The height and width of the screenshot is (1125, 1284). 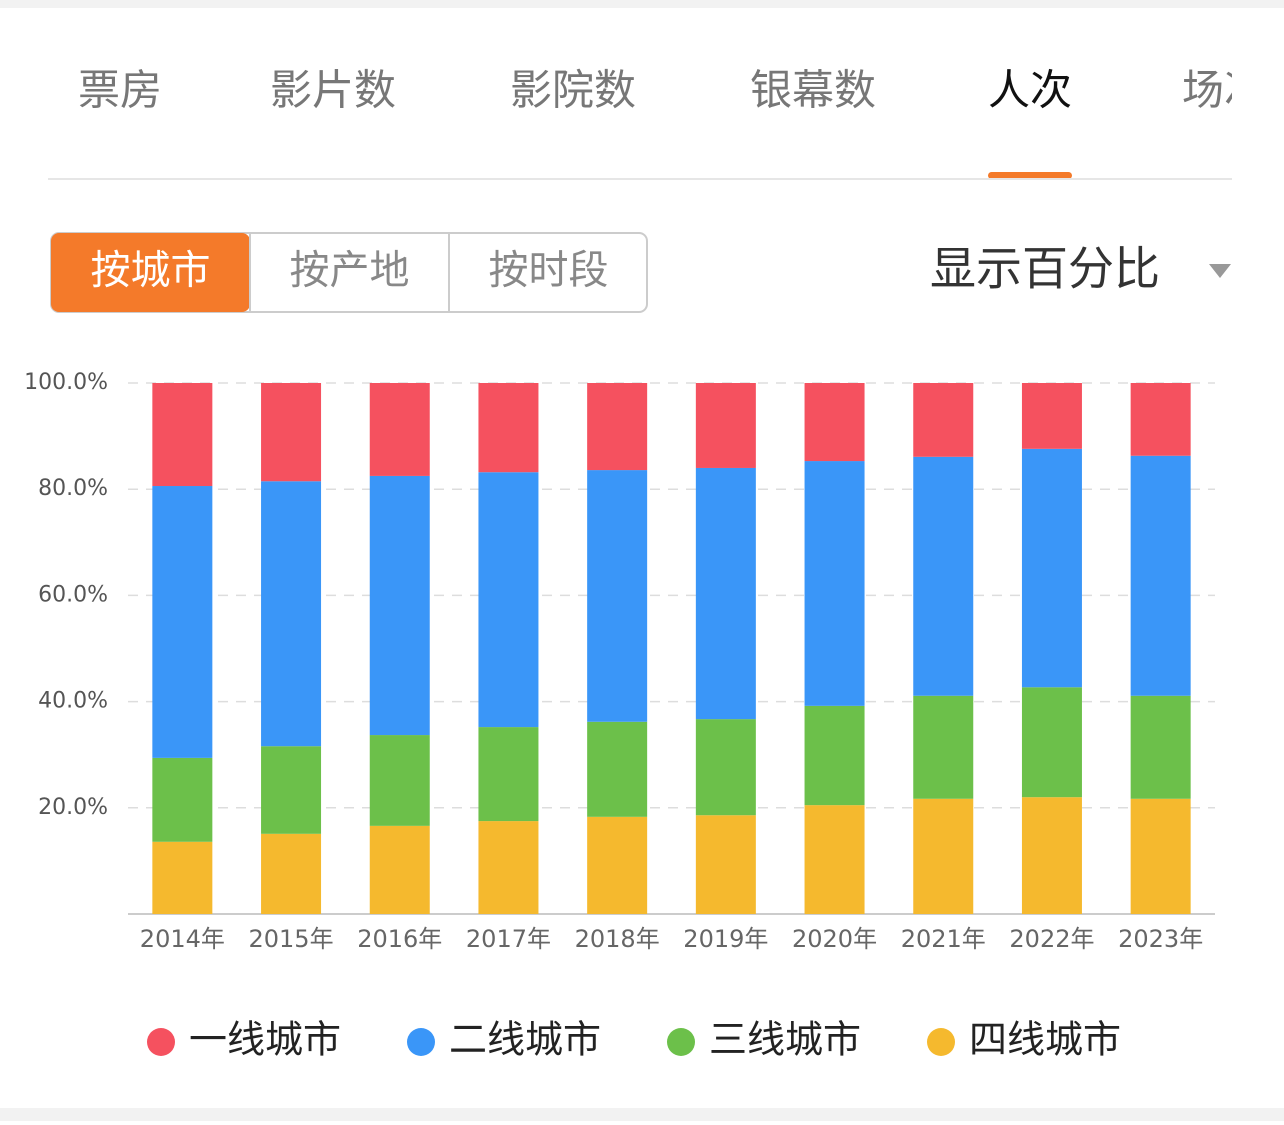 I want to click on x-tick-label: 2018年, so click(x=617, y=939).